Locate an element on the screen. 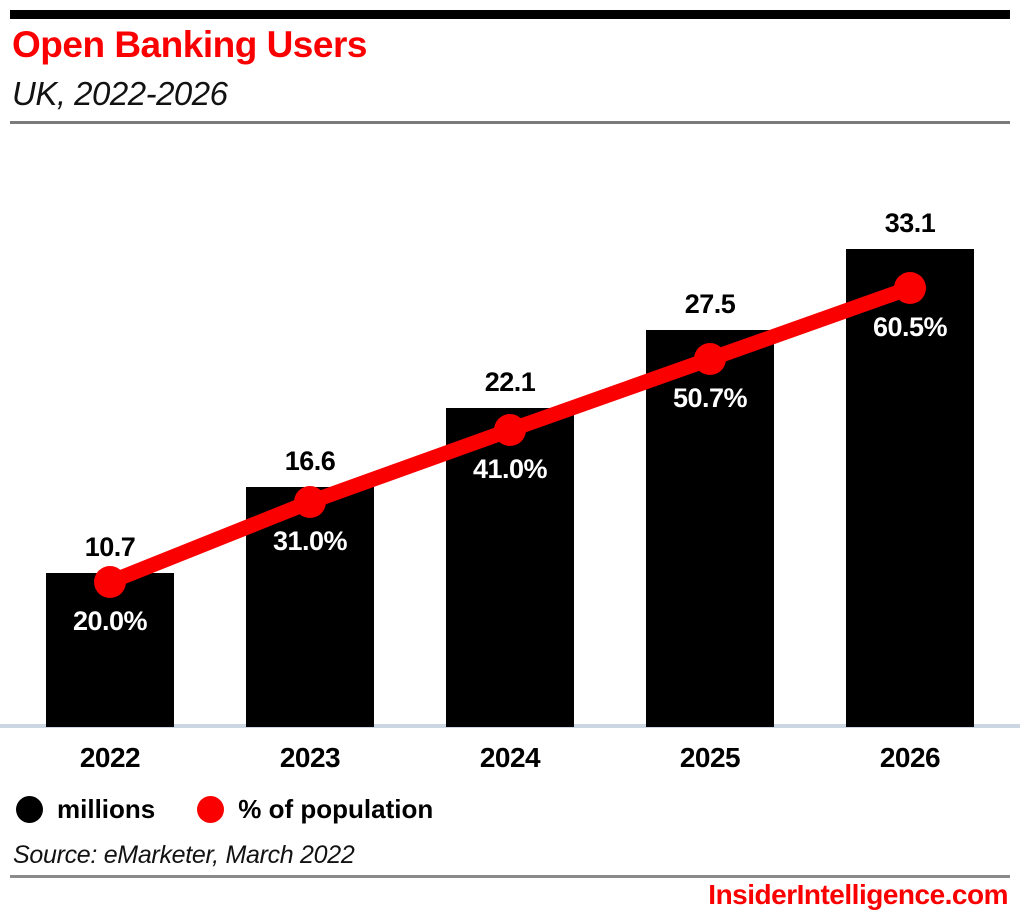 The image size is (1020, 920). line-point-label-2023: 31.0% is located at coordinates (310, 541).